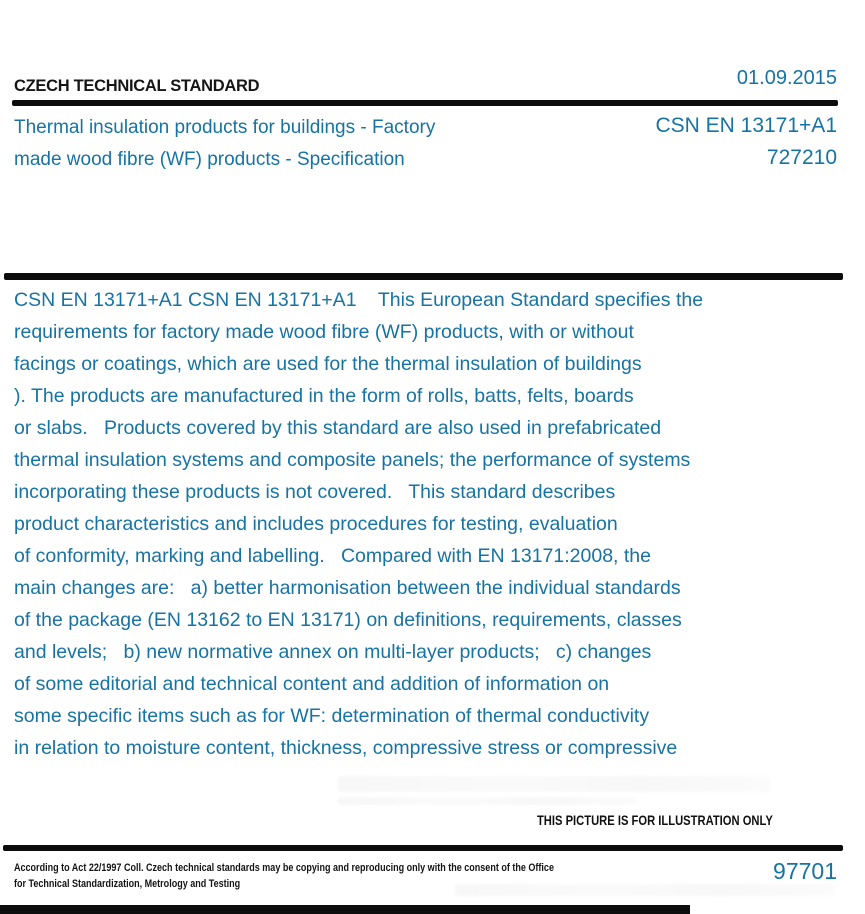 Image resolution: width=865 pixels, height=914 pixels. What do you see at coordinates (746, 142) in the screenshot?
I see `standard-reference-block: CSN EN 13171+A1 727210` at bounding box center [746, 142].